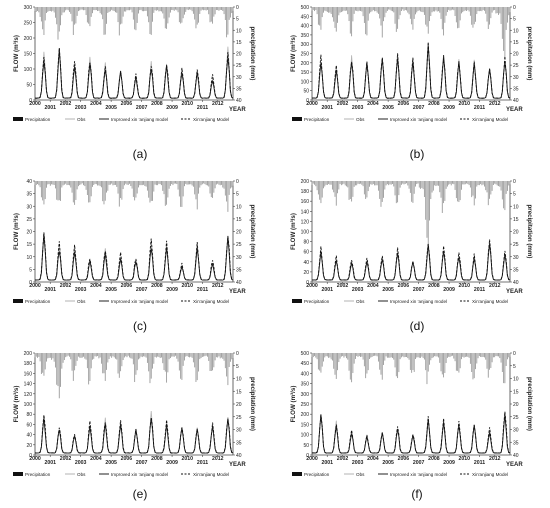 The image size is (550, 508). Describe the element at coordinates (28, 39) in the screenshot. I see `flow-tick-label: 200` at that location.